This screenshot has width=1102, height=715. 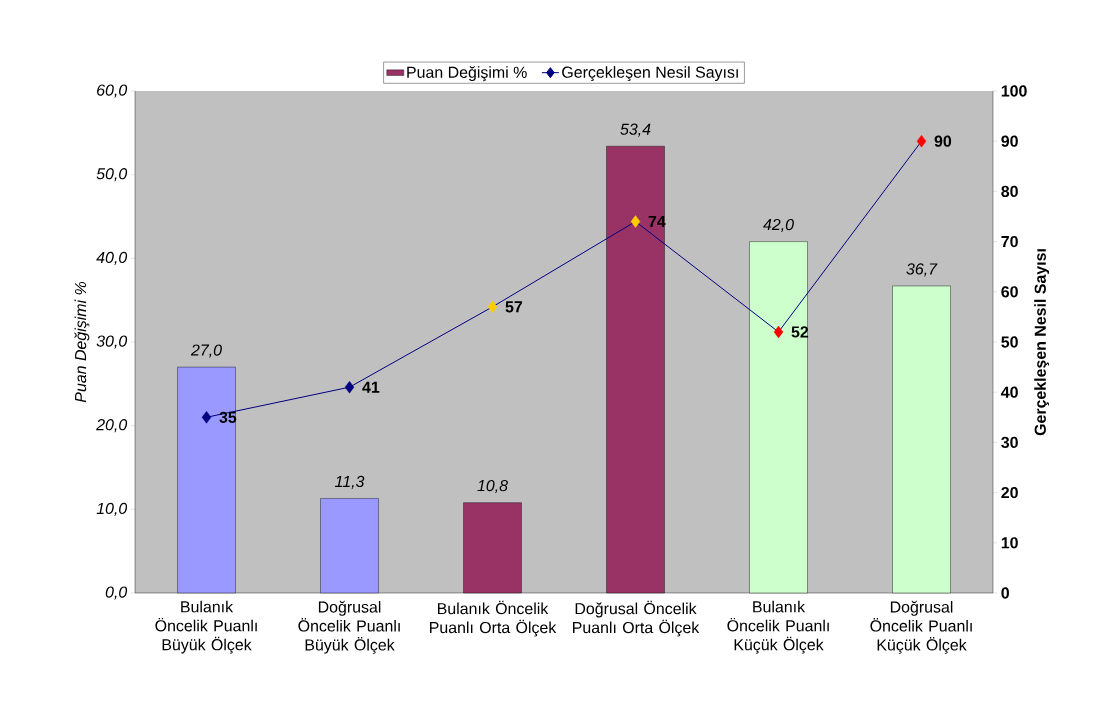 I want to click on y2-axis-title: Gerçekleşen Nesil Sayısı, so click(x=1042, y=342).